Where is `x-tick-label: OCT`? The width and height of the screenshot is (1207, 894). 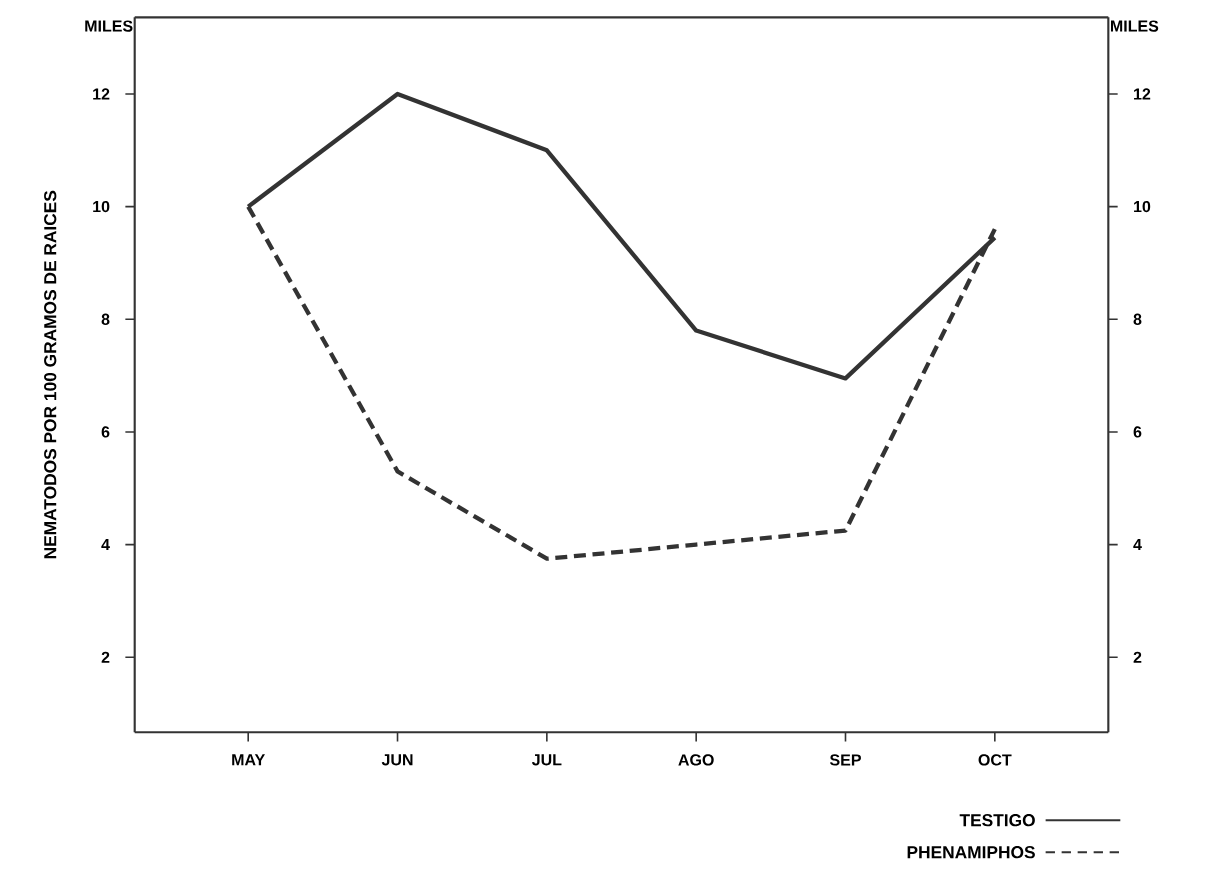 x-tick-label: OCT is located at coordinates (995, 760).